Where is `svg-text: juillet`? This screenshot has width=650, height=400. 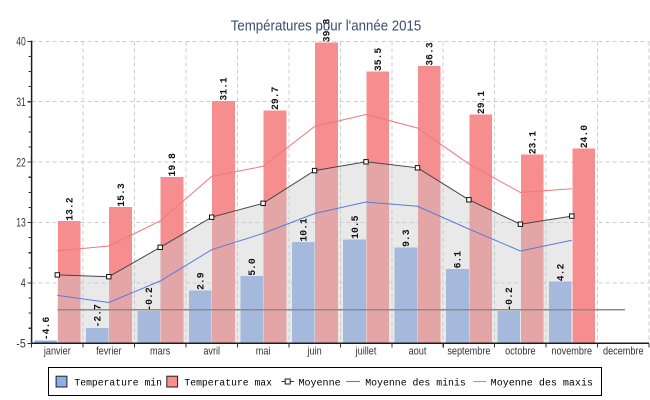 svg-text: juillet is located at coordinates (366, 352).